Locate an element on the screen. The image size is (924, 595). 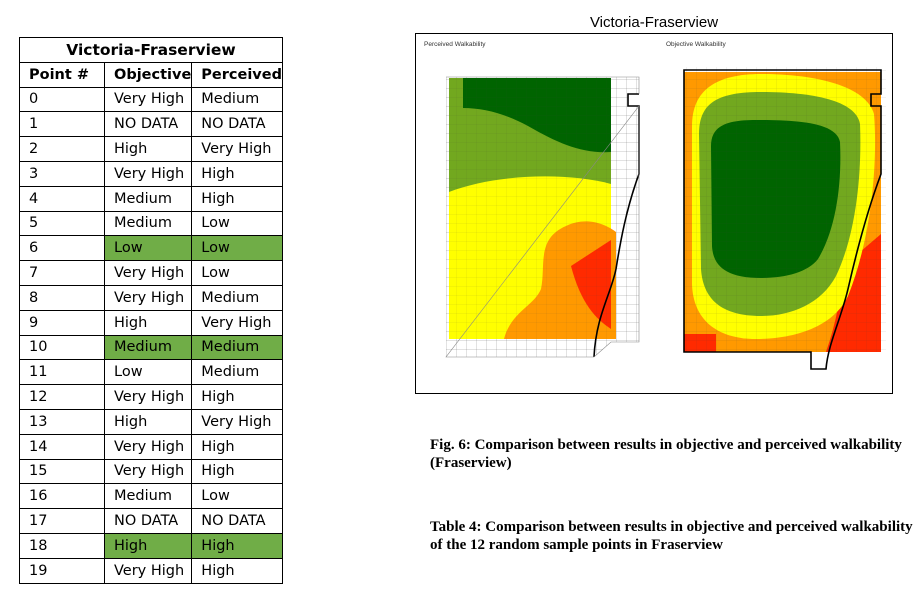
objective-map is located at coordinates (784, 218).